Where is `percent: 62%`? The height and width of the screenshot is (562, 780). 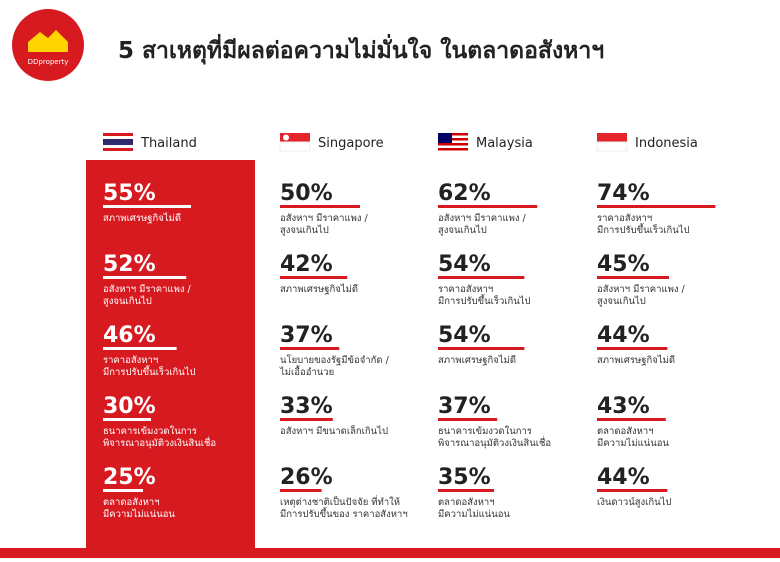
percent: 62% is located at coordinates (464, 193).